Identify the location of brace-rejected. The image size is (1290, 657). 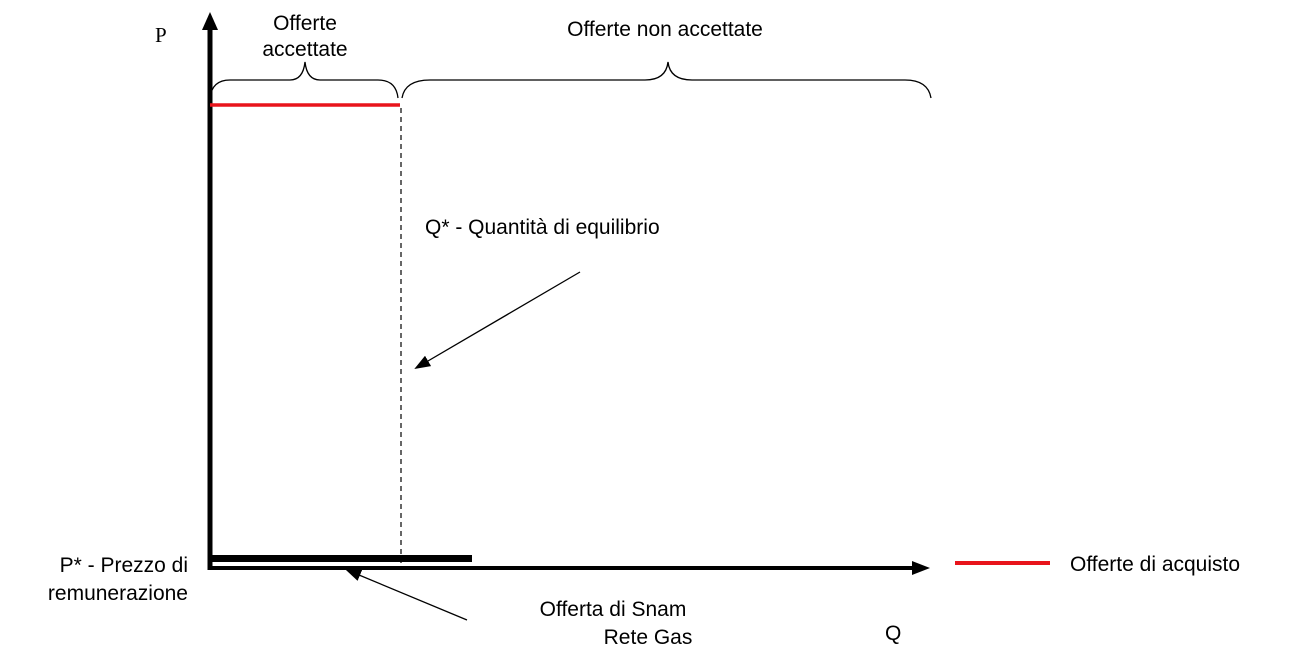
(666, 80).